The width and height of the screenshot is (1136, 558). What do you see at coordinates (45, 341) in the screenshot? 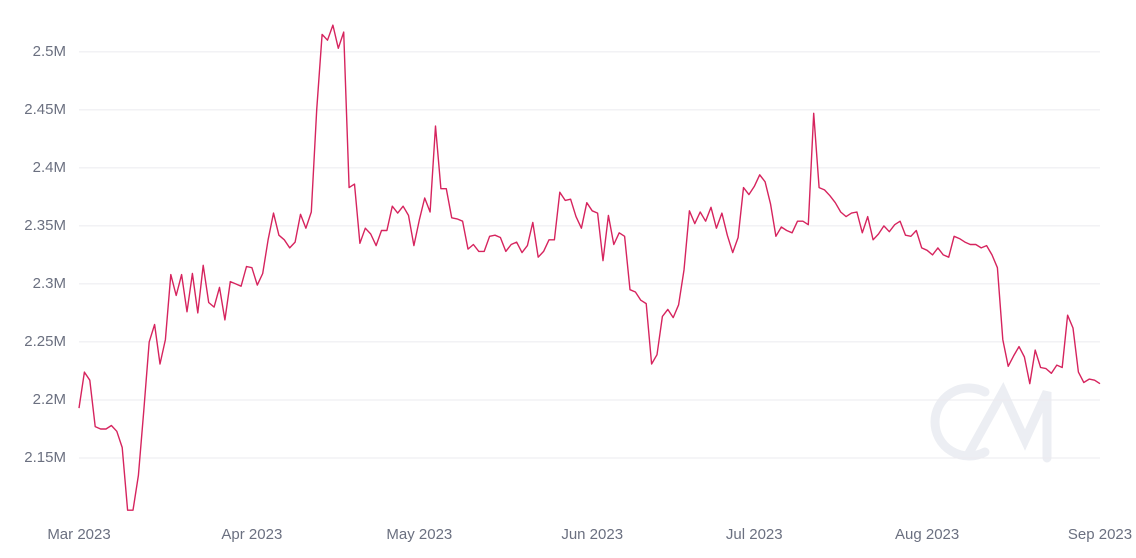
I see `y-tick-label: 2.25M` at bounding box center [45, 341].